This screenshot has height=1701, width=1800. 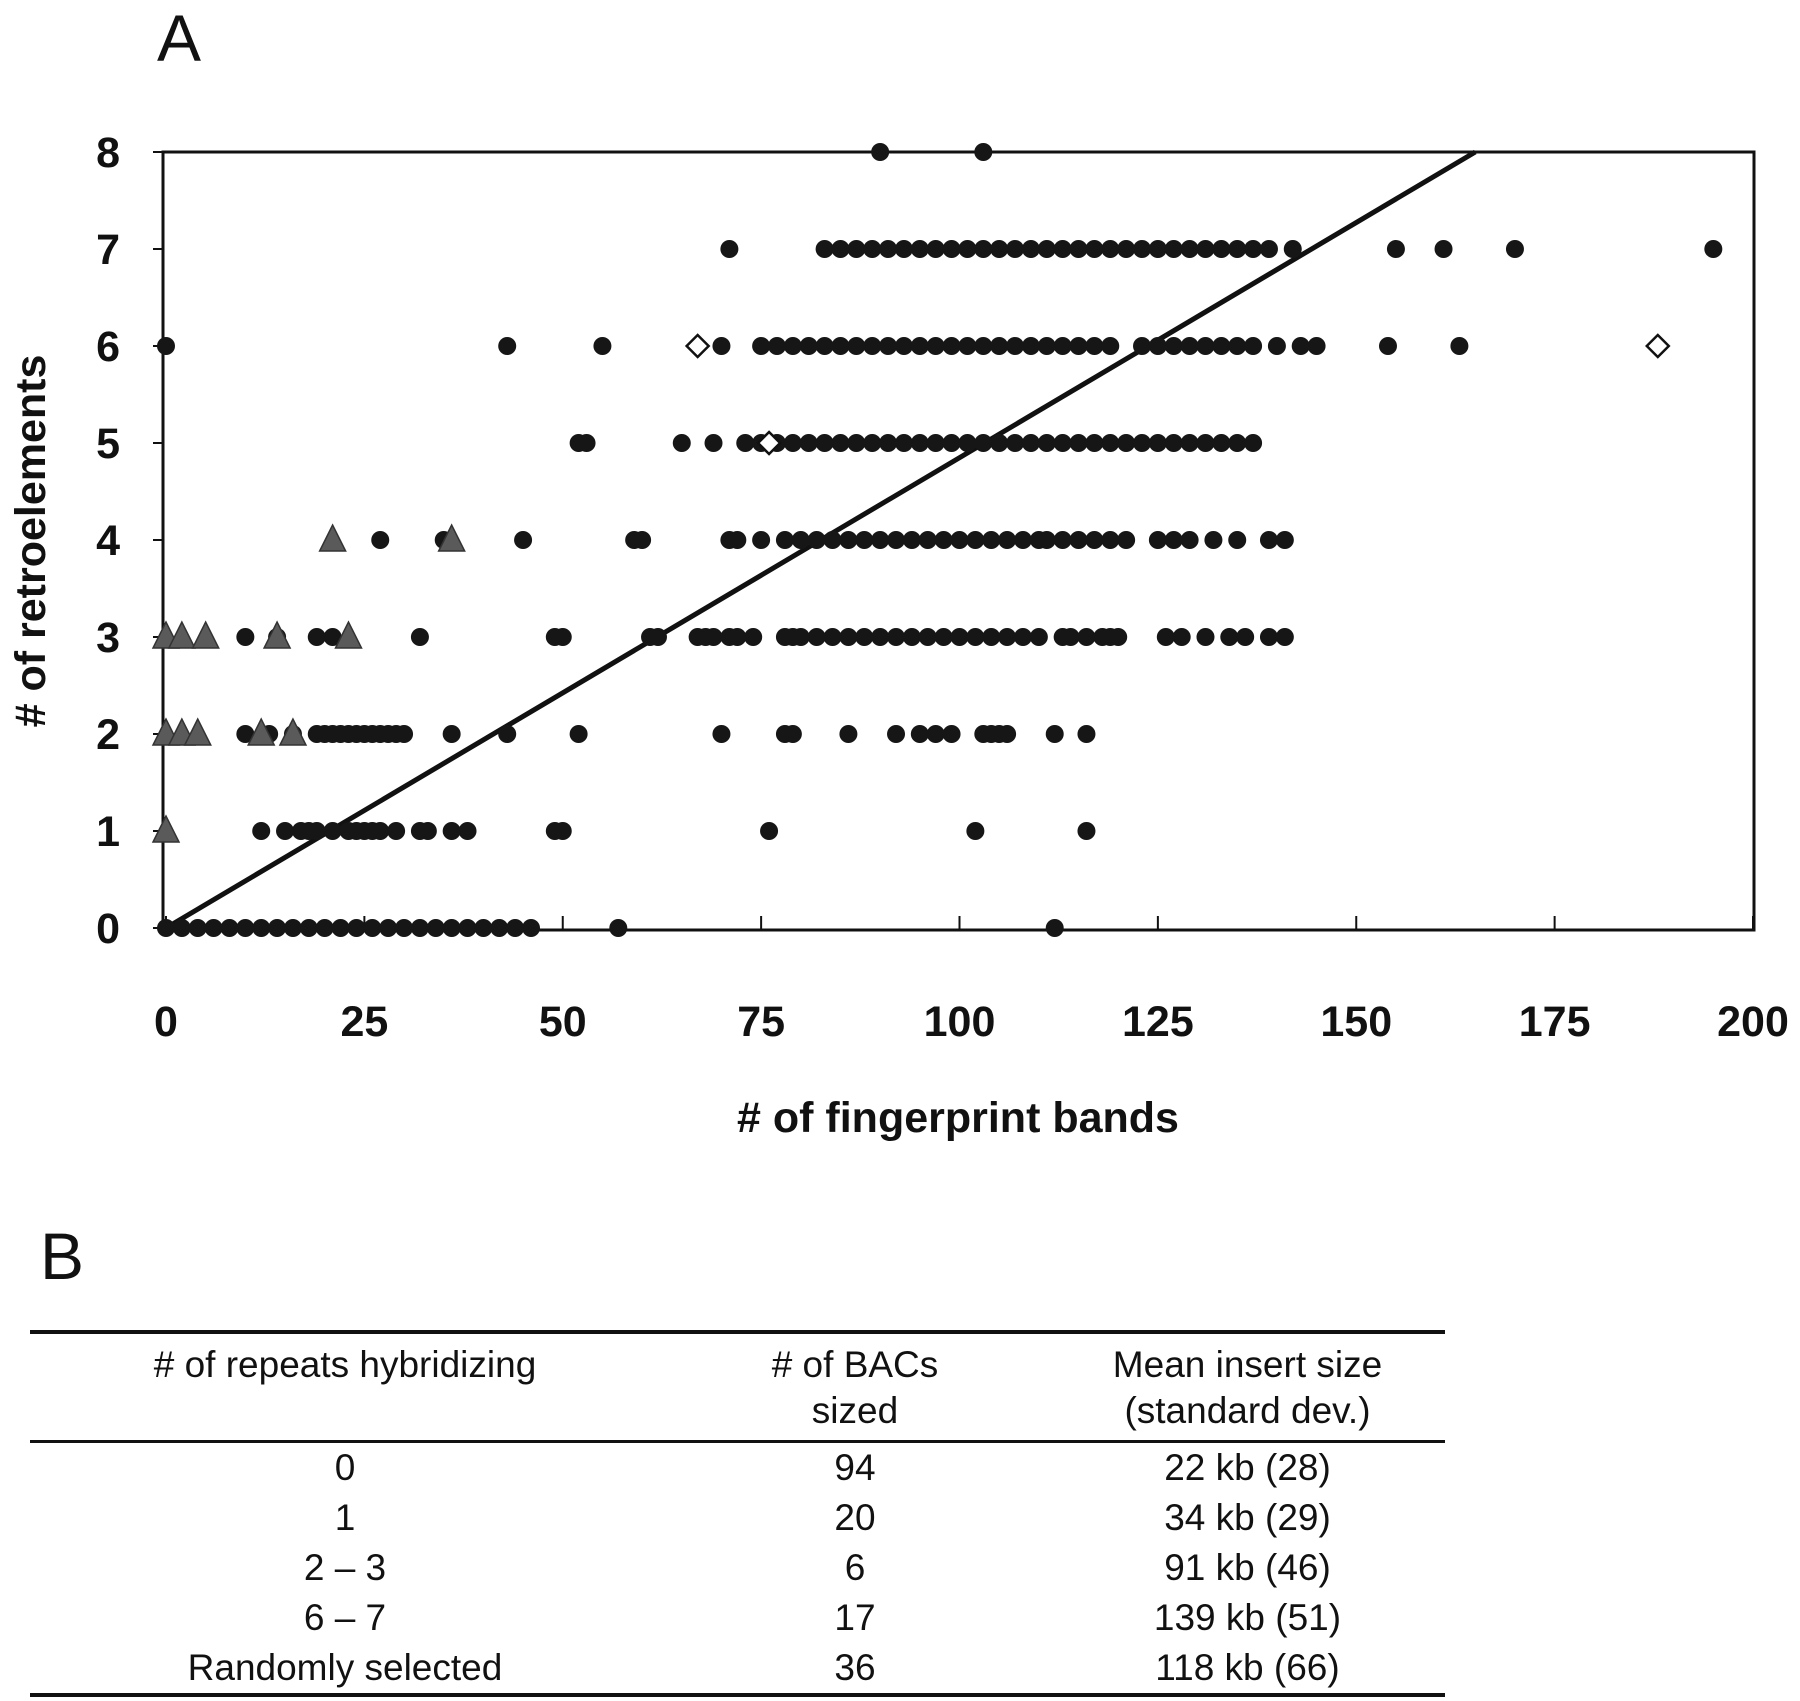 I want to click on y-tick-label: 2, so click(x=108, y=735).